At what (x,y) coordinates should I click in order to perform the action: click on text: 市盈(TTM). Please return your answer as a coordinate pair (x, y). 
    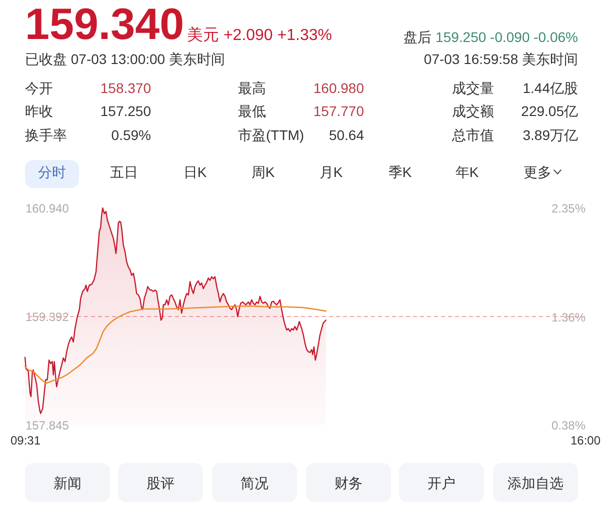
    Looking at the image, I should click on (271, 134).